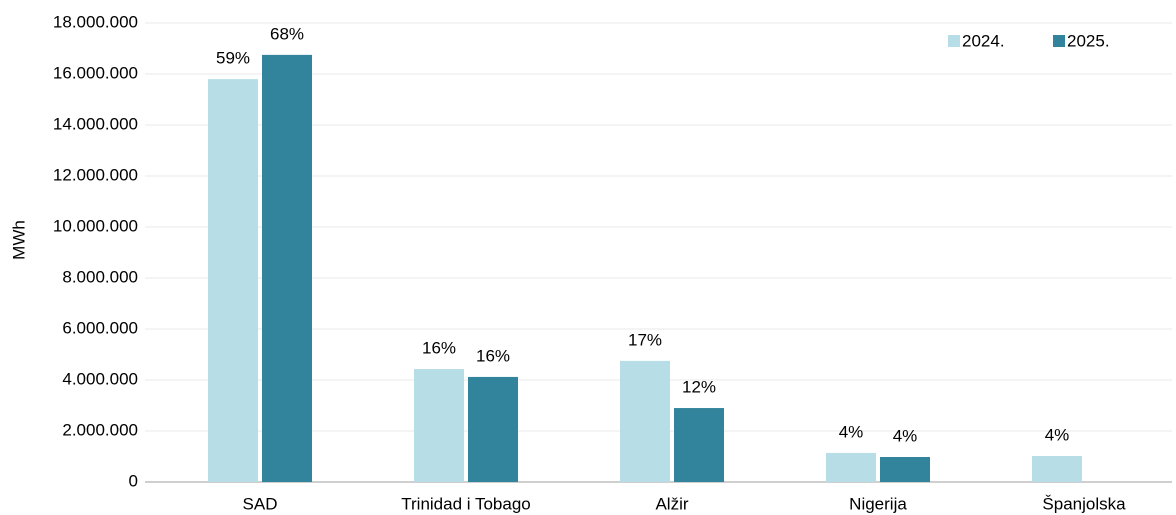 The height and width of the screenshot is (515, 1176). What do you see at coordinates (671, 503) in the screenshot?
I see `x-tick-label: Alžir` at bounding box center [671, 503].